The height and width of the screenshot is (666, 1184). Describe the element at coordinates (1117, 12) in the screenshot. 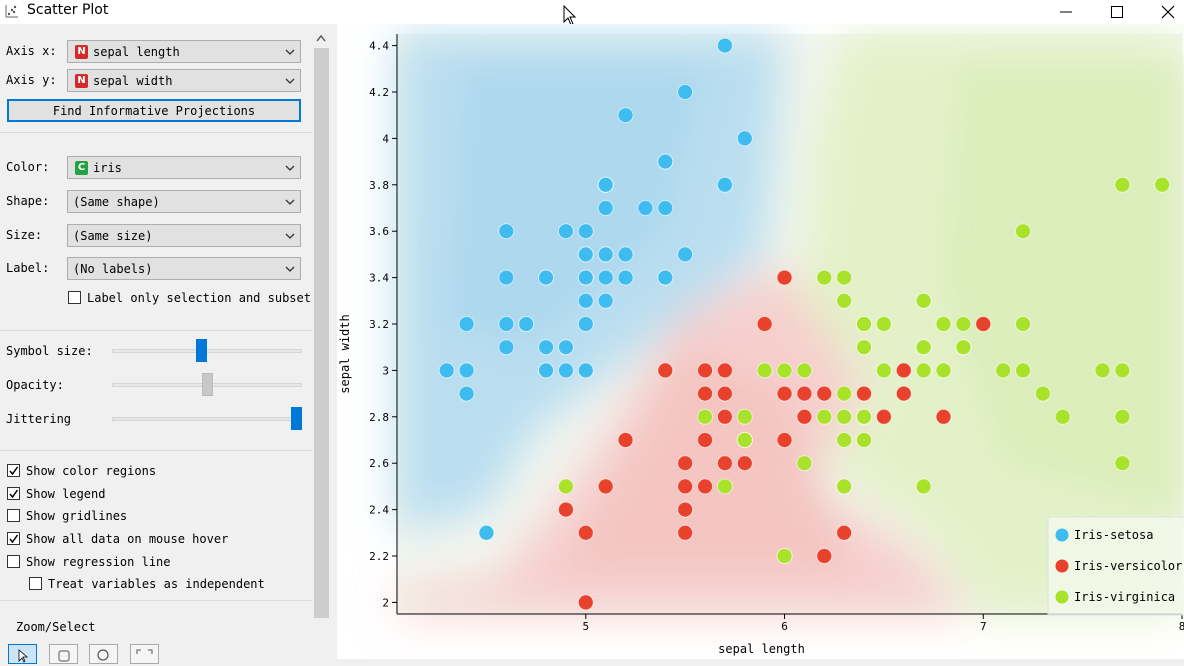

I see `maximize-button` at that location.